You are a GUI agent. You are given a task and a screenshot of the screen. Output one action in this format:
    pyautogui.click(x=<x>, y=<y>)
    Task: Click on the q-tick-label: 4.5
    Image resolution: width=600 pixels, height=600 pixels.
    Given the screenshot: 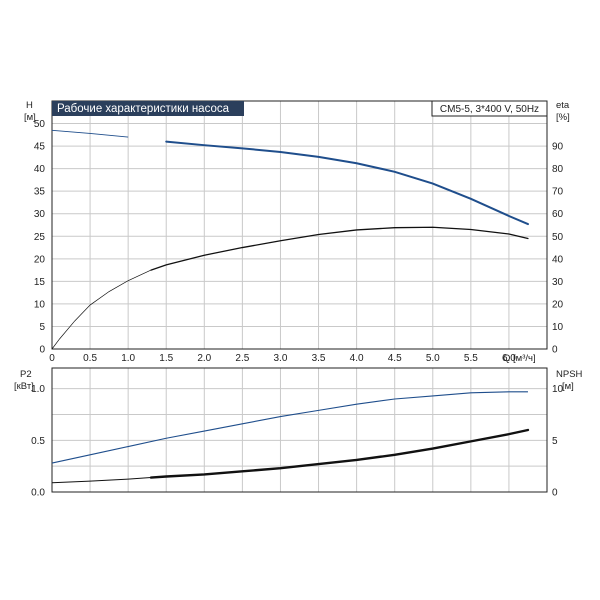 What is the action you would take?
    pyautogui.click(x=395, y=358)
    